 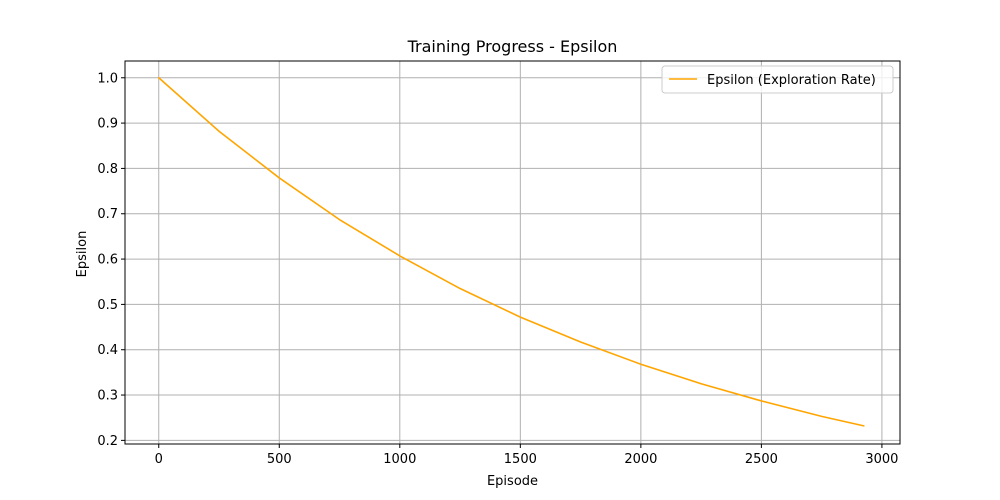 What do you see at coordinates (791, 80) in the screenshot?
I see `legend-label: Epsilon (Exploration Rate)` at bounding box center [791, 80].